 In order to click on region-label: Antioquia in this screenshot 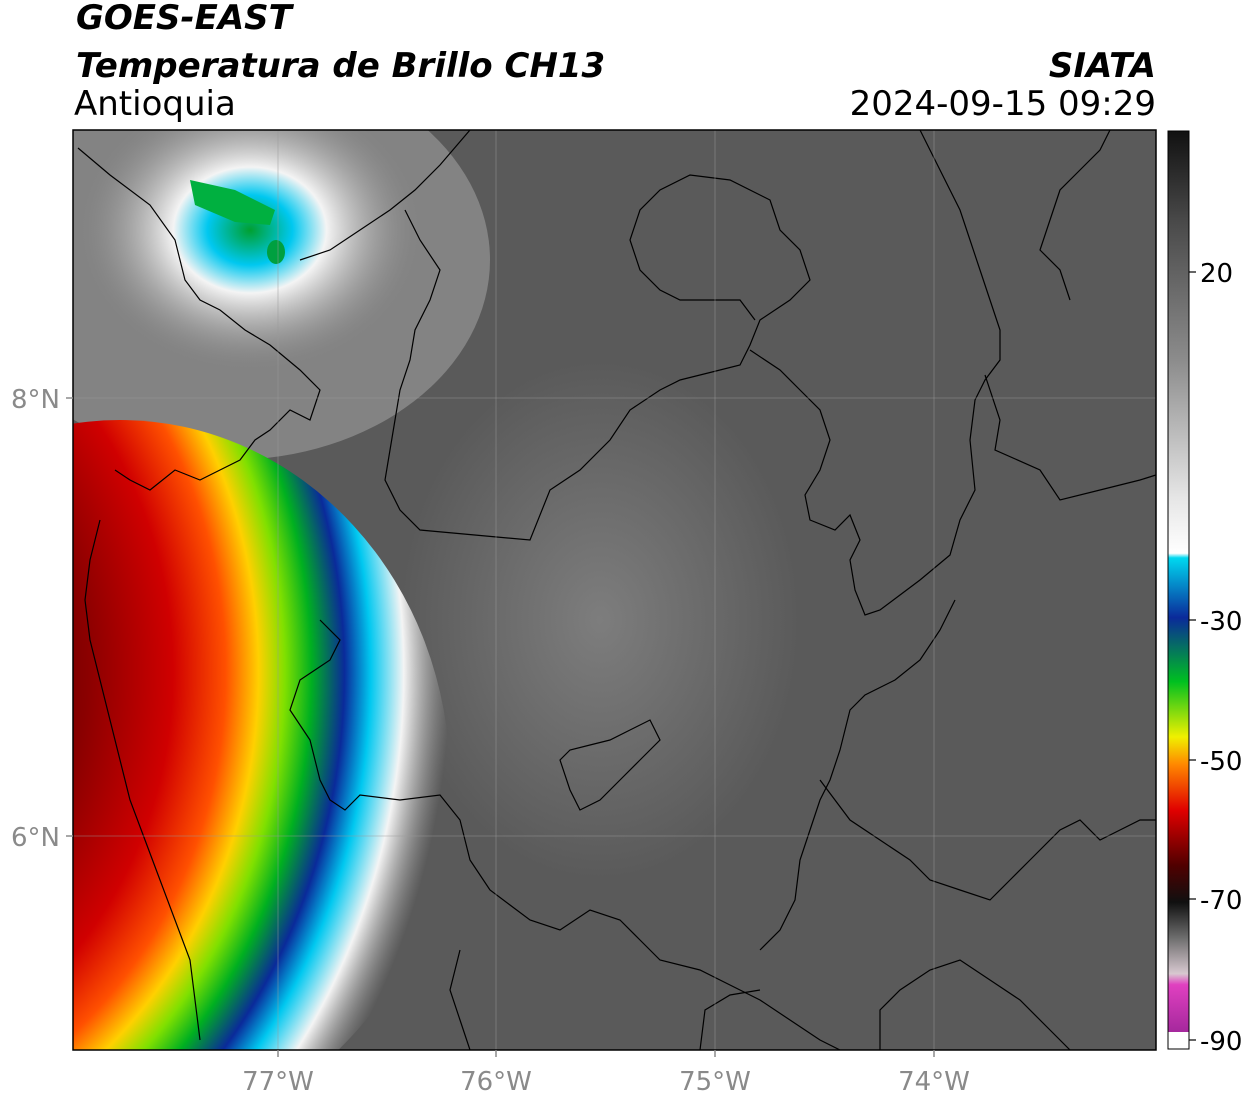, I will do `click(155, 104)`.